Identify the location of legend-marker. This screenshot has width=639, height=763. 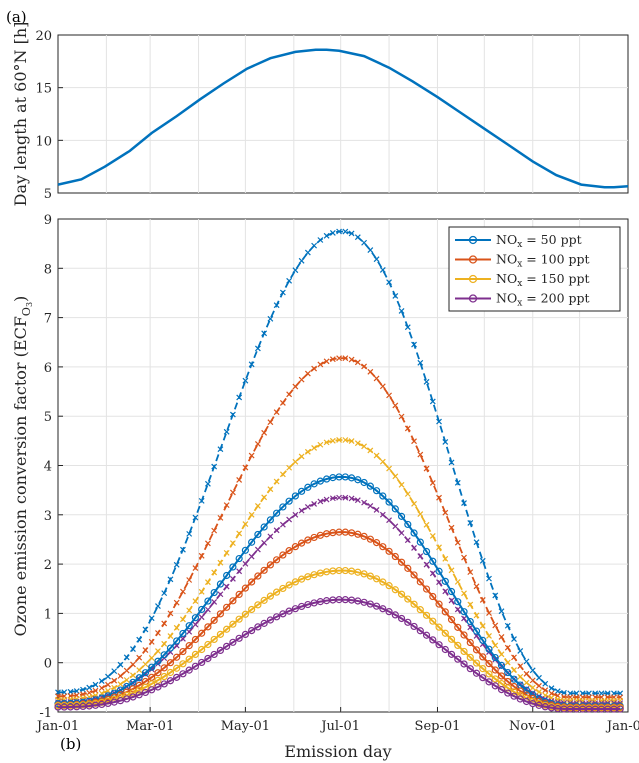
(473, 259).